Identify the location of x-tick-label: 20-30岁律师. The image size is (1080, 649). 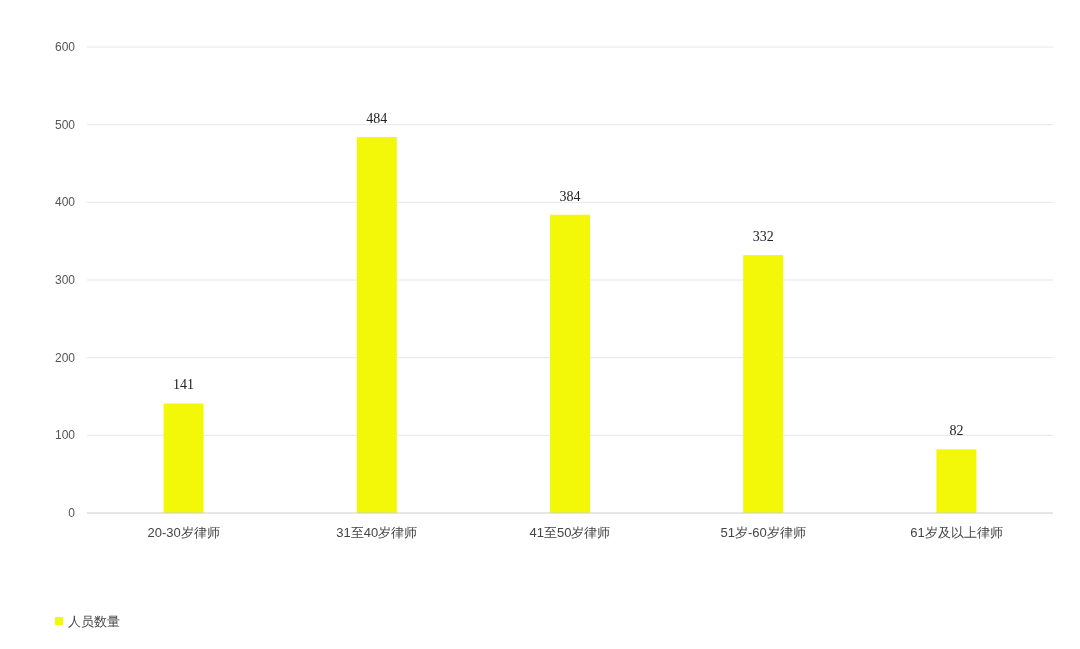
(183, 532).